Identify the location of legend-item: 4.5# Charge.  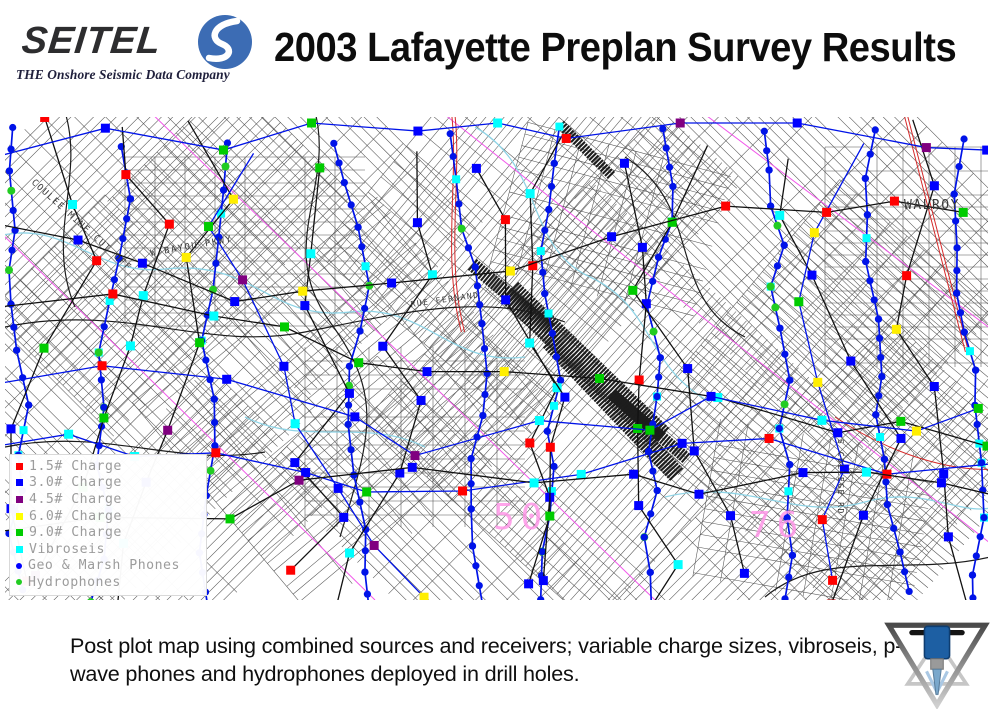
(109, 499).